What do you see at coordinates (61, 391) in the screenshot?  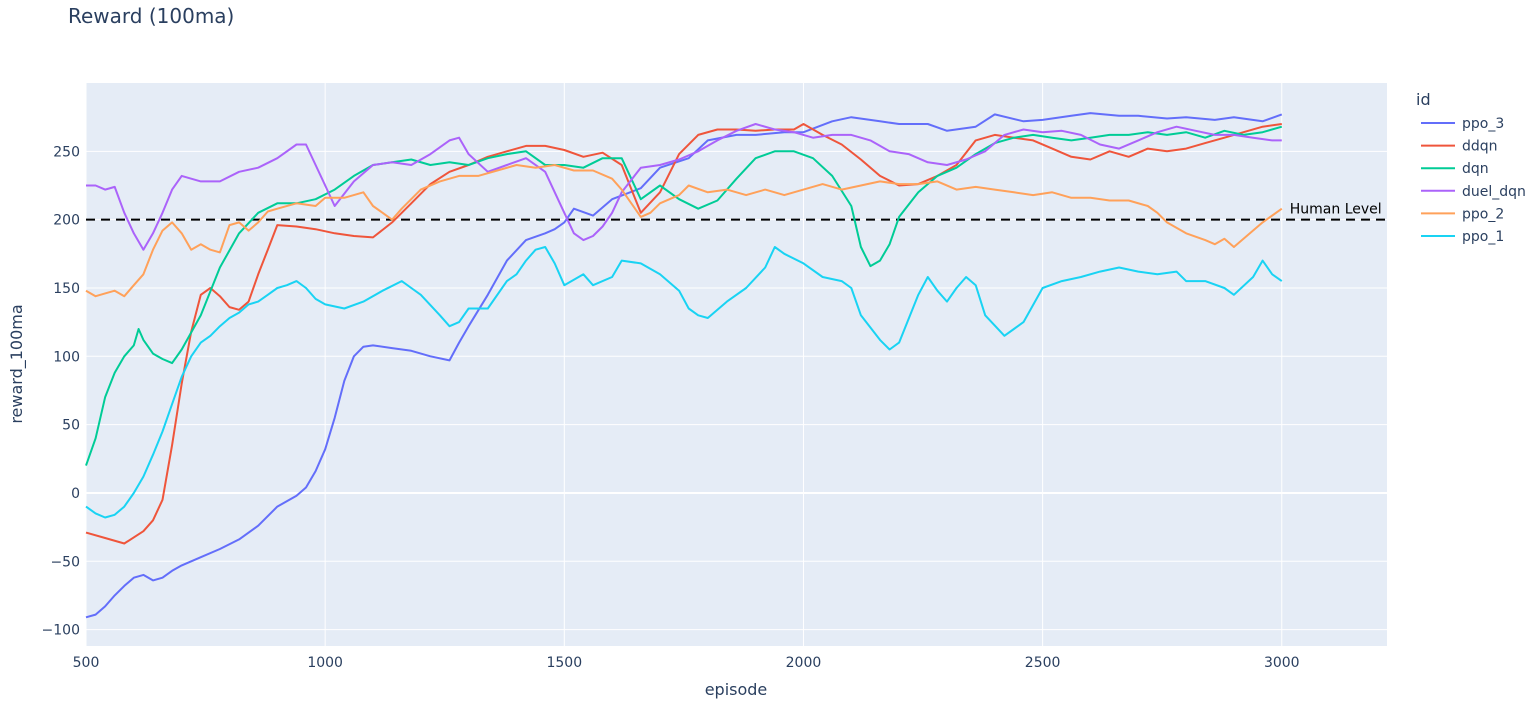 I see `y-axis-tick-labels: −100 −50 0 50 100 150 200 250` at bounding box center [61, 391].